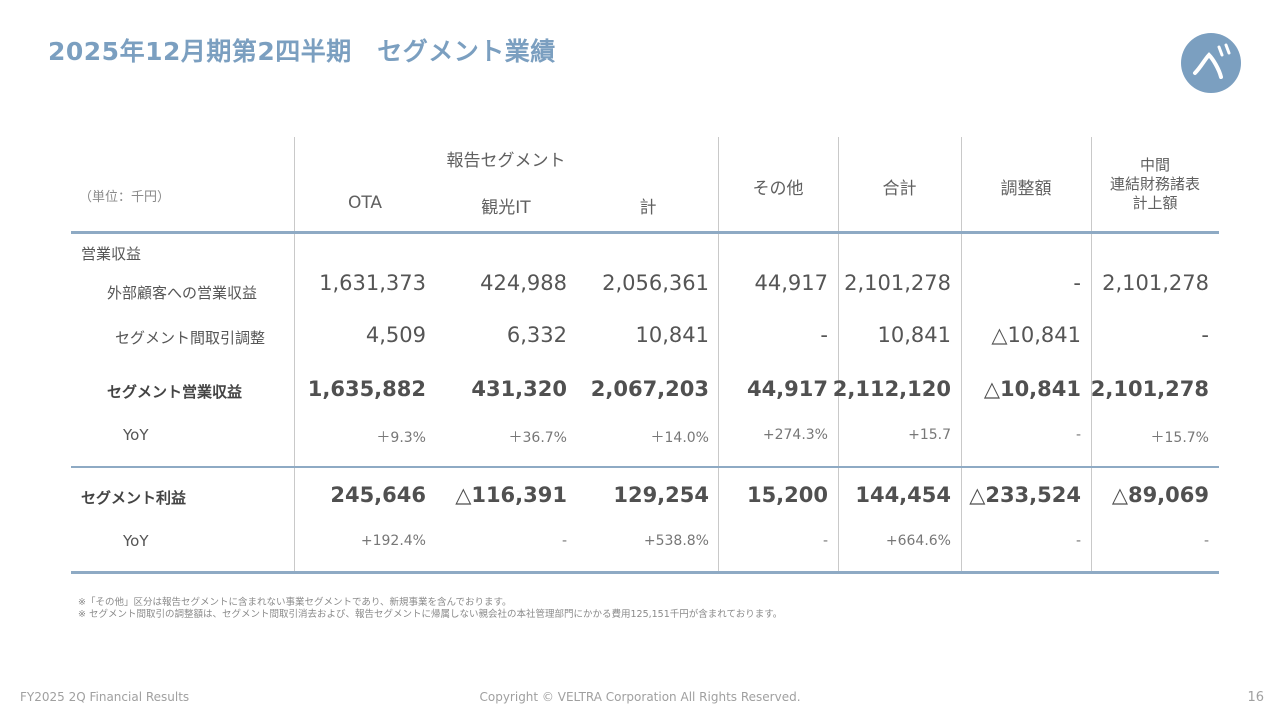 This screenshot has height=720, width=1280. I want to click on cell-yoy2-segtotal: +538.8%, so click(676, 541).